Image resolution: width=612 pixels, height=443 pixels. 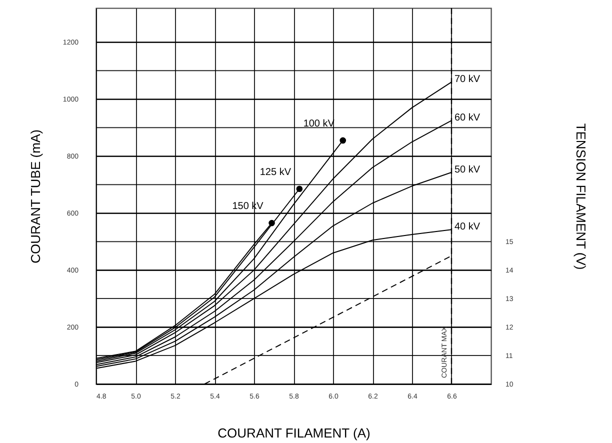 What do you see at coordinates (467, 118) in the screenshot?
I see `series-label: 60 kV` at bounding box center [467, 118].